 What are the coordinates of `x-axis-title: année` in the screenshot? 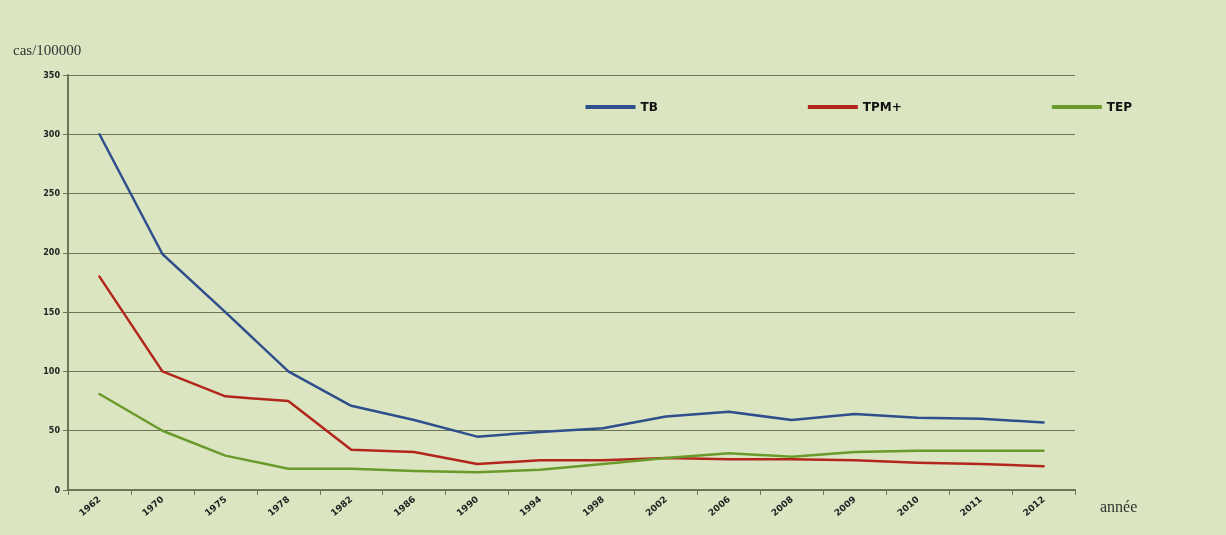 It's located at (1119, 506).